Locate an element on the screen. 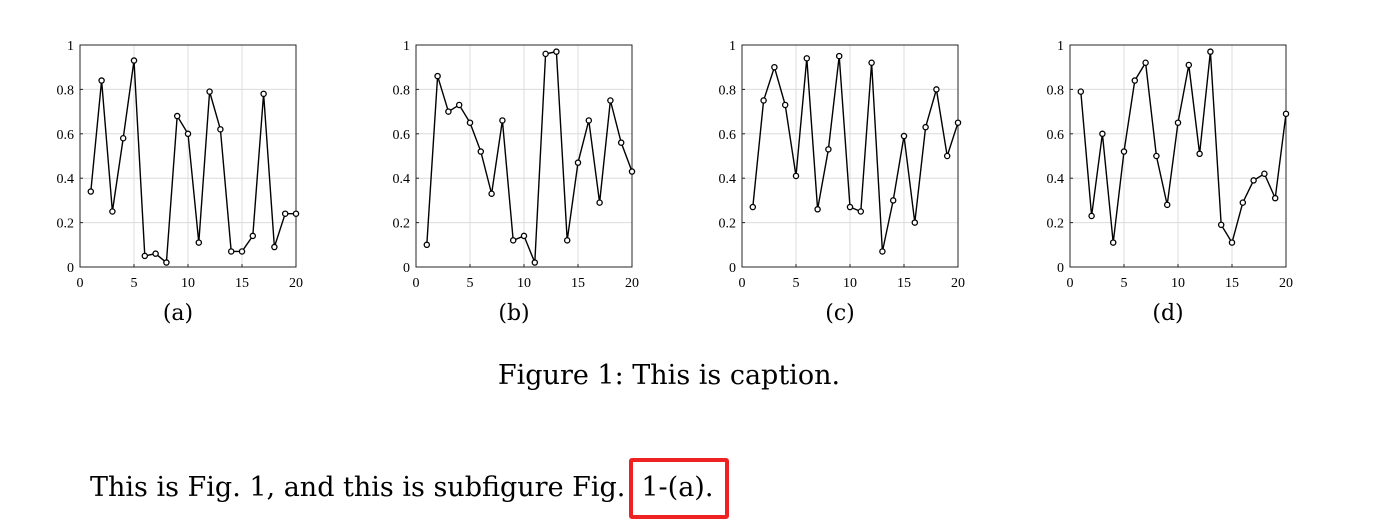  panel-a-xtick-label-3: 15 is located at coordinates (242, 283).